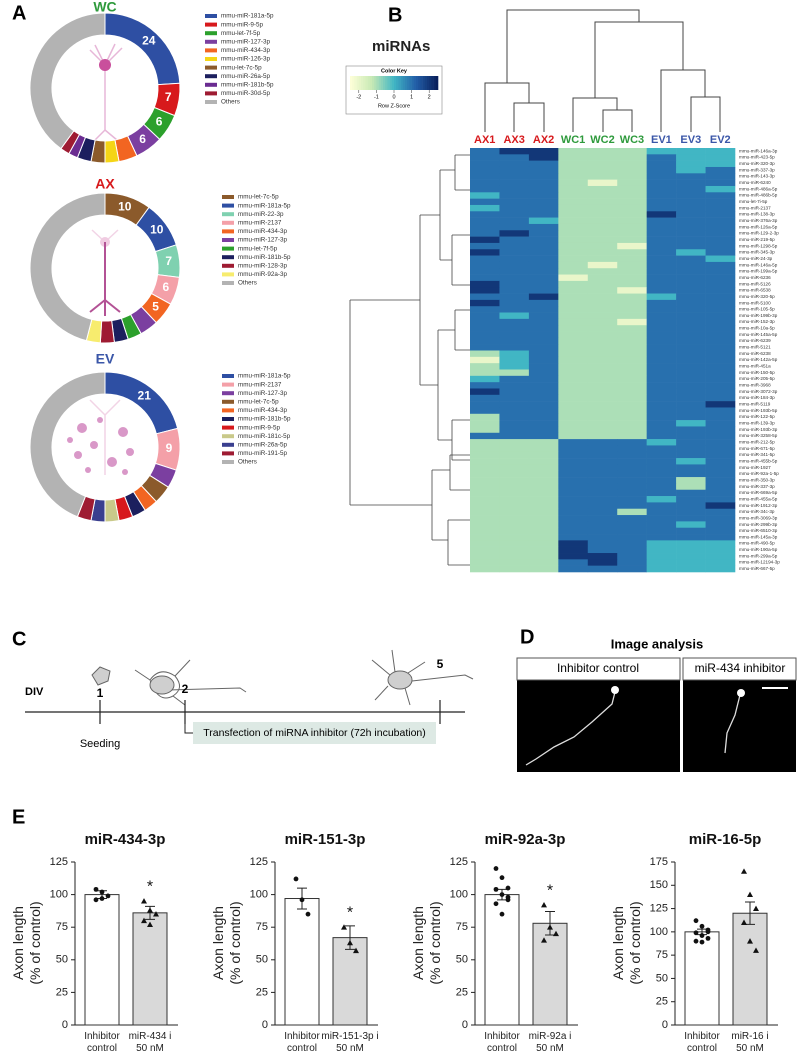 Image resolution: width=800 pixels, height=1059 pixels. I want to click on panel-label: B, so click(395, 15).